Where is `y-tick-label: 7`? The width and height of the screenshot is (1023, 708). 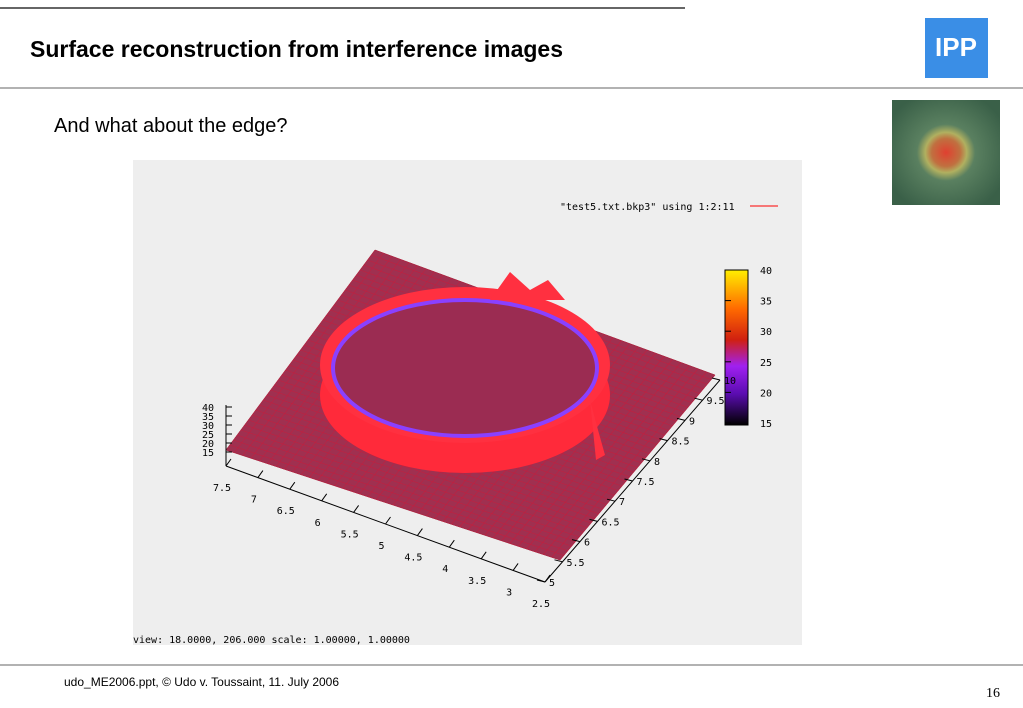 y-tick-label: 7 is located at coordinates (622, 502).